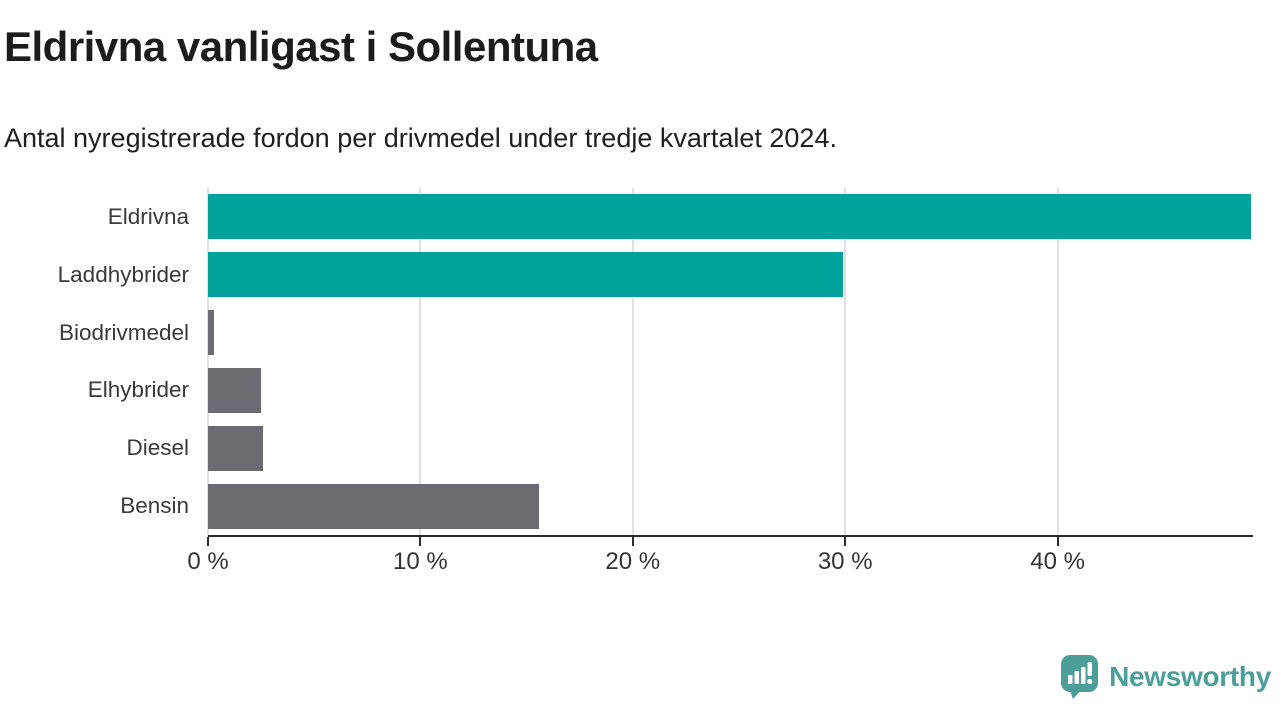 Image resolution: width=1280 pixels, height=720 pixels. What do you see at coordinates (1057, 561) in the screenshot?
I see `x-tick-label: 40 %` at bounding box center [1057, 561].